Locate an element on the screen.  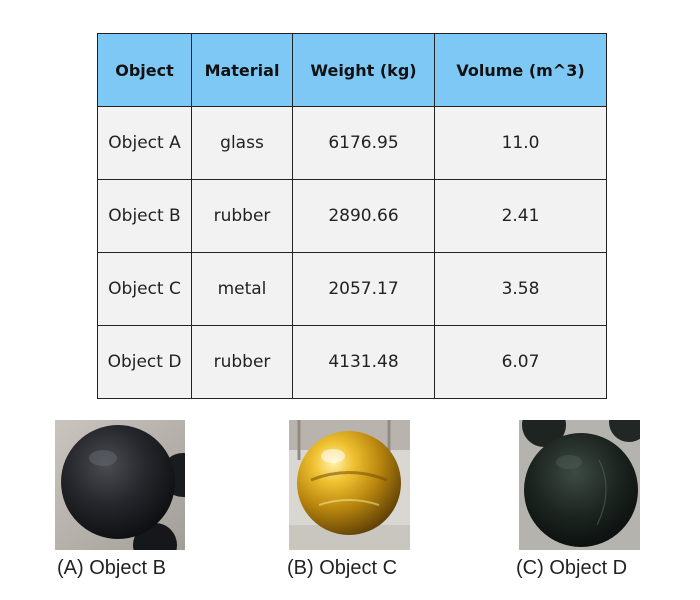
table-header-row: Object Material Weight (kg) Volume (m^3) is located at coordinates (352, 70).